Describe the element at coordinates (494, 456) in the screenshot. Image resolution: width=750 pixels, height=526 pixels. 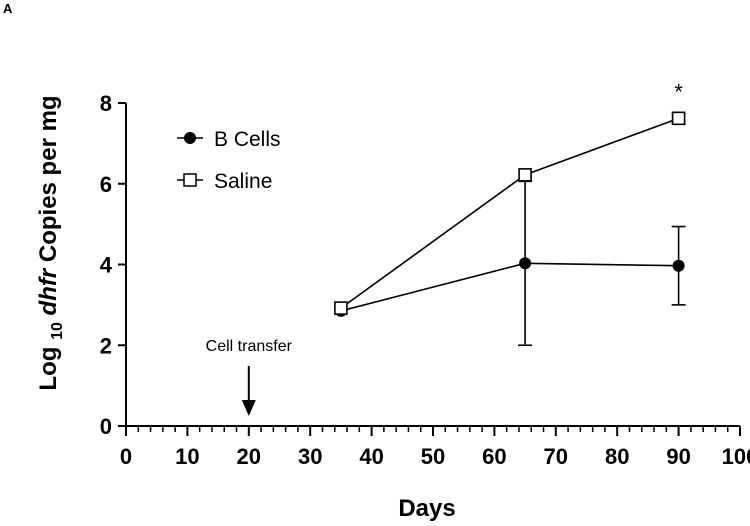
I see `x-tick-label-60: 60` at that location.